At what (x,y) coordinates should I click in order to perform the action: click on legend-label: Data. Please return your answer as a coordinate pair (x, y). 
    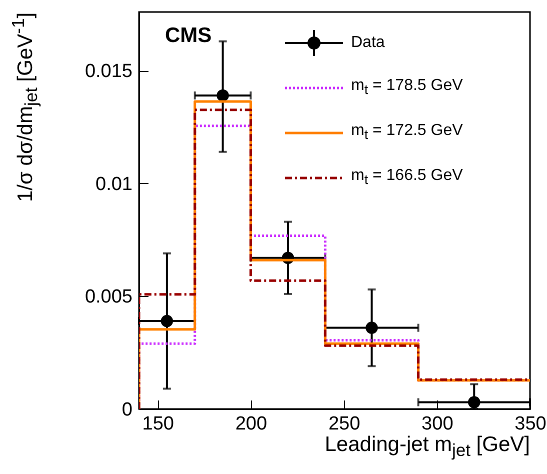
    Looking at the image, I should click on (368, 43).